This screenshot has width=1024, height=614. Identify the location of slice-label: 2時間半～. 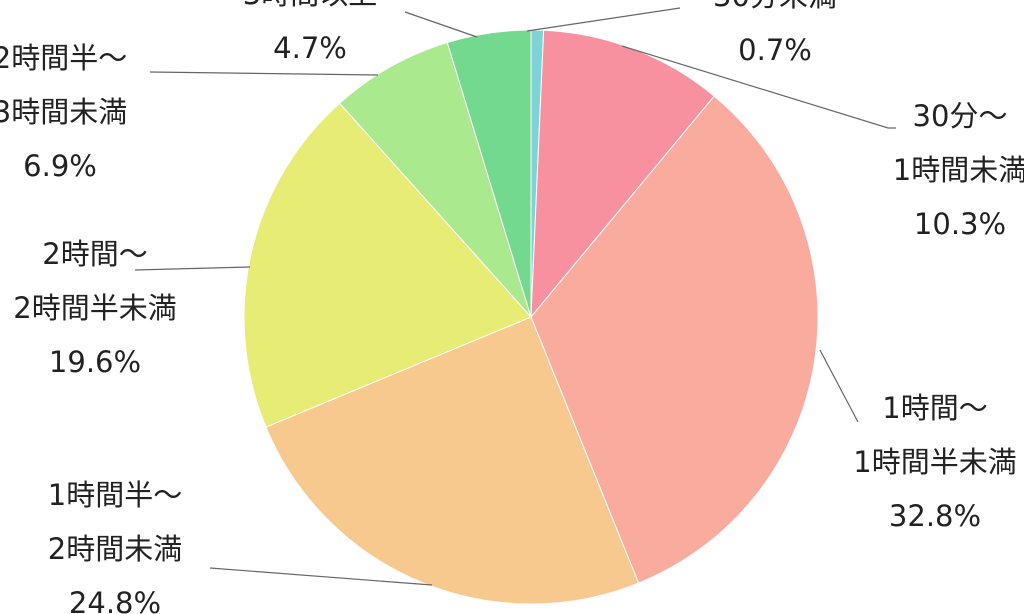
(63, 58).